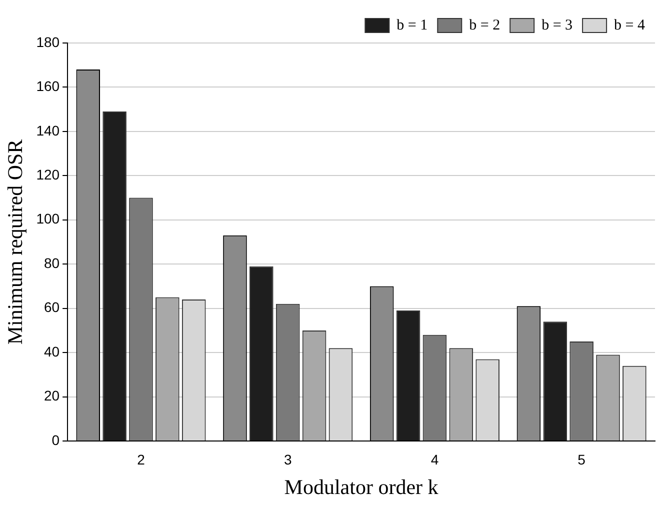  Describe the element at coordinates (630, 25) in the screenshot. I see `legend-label: b = 4` at that location.